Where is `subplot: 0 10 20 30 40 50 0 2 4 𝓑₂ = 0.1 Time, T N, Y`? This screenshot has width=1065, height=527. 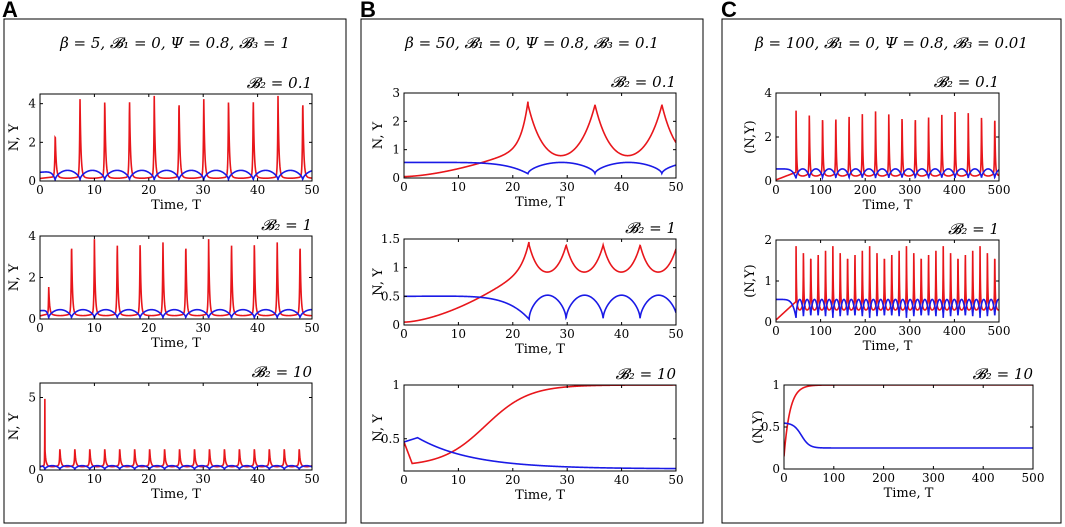 subplot: 0 10 20 30 40 50 0 2 4 𝓑₂ = 0.1 Time, T N, Y is located at coordinates (163, 143).